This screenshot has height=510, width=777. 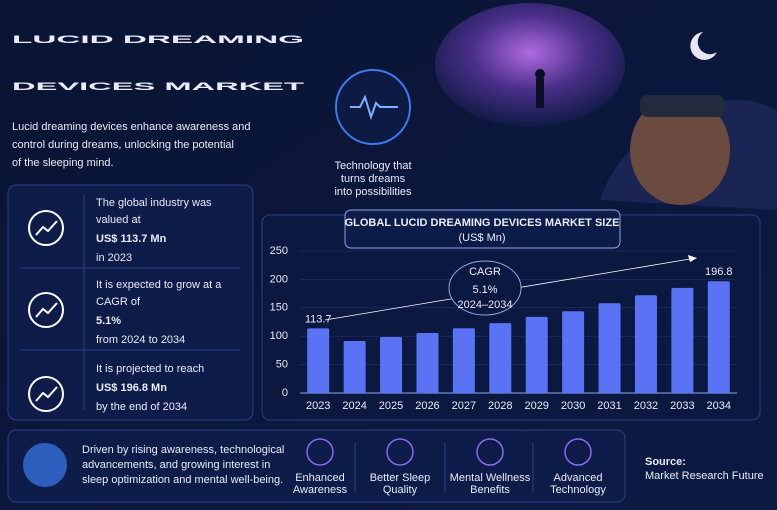 I want to click on feature-label: Technology, so click(x=578, y=490).